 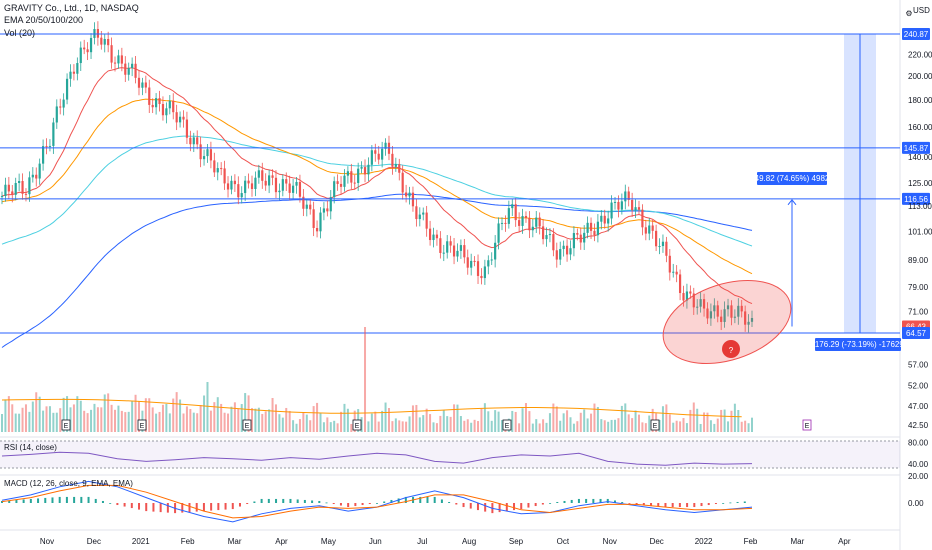 What do you see at coordinates (920, 55) in the screenshot?
I see `price-axis-tick-label: 220.00` at bounding box center [920, 55].